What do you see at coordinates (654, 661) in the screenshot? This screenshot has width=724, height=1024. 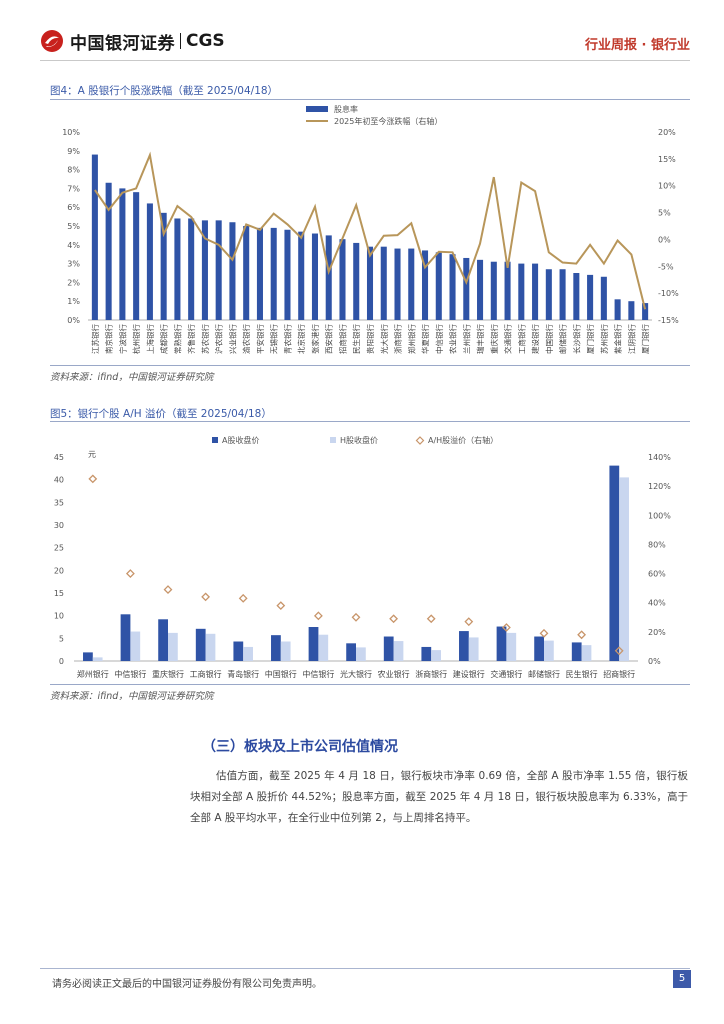 I see `y-right-tick-label: 0%` at bounding box center [654, 661].